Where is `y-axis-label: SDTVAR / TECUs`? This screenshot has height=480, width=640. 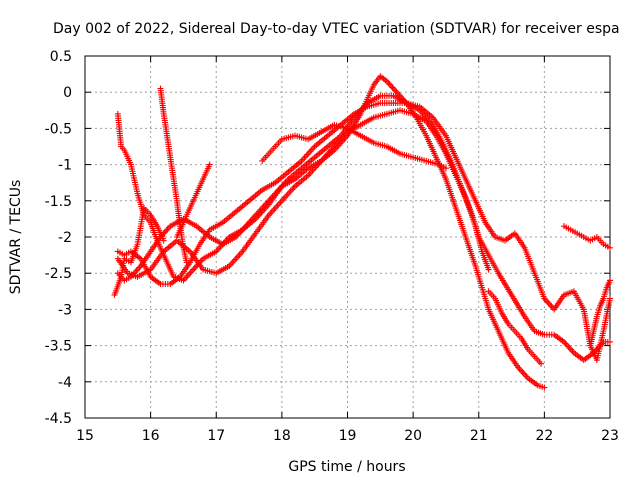
y-axis-label: SDTVAR / TECUs is located at coordinates (16, 237).